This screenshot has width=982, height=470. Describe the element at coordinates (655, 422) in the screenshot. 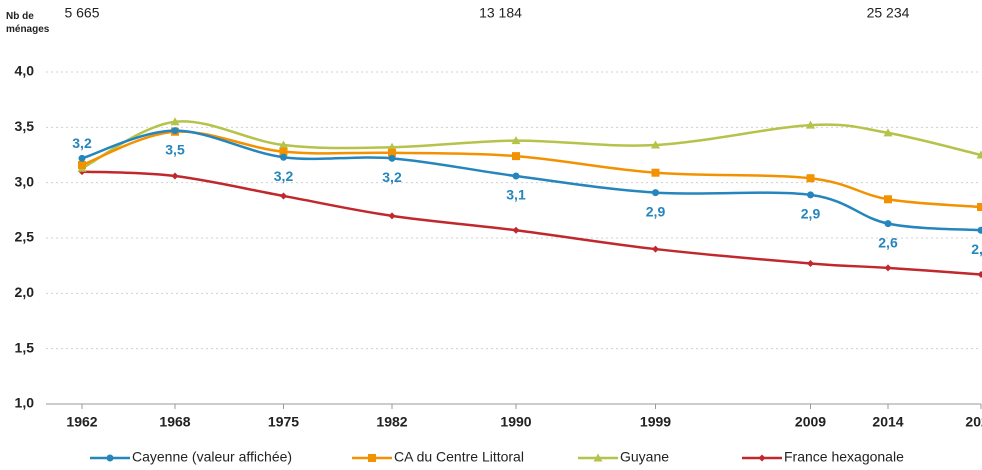

I see `x-tick-label: 1999` at that location.